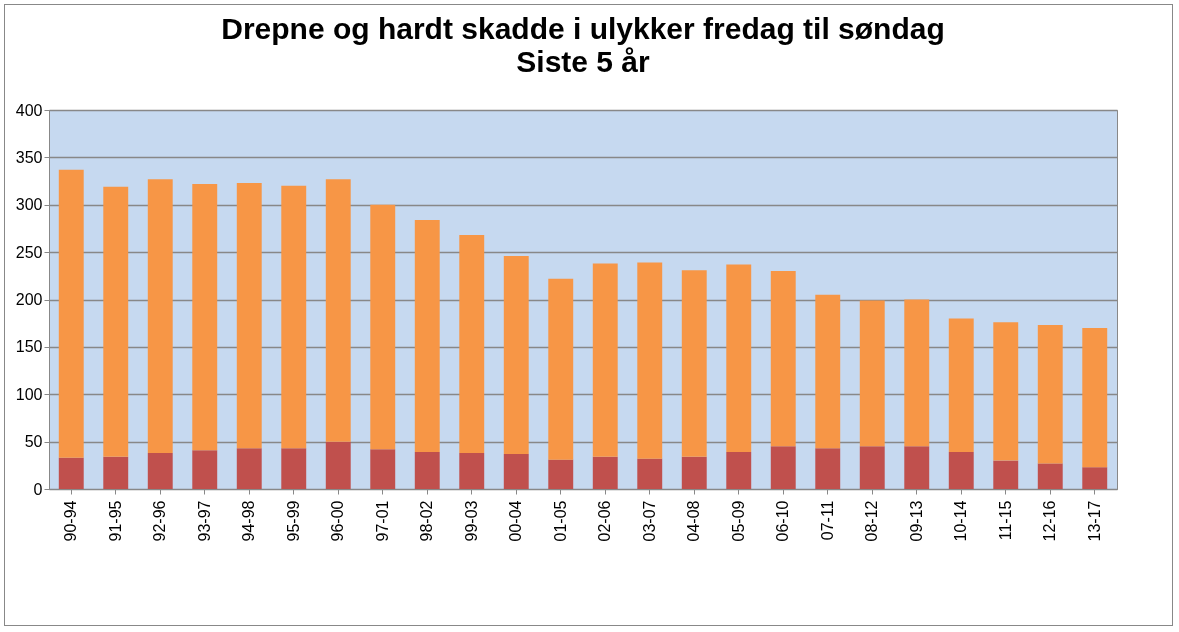 Image resolution: width=1179 pixels, height=632 pixels. Describe the element at coordinates (827, 520) in the screenshot. I see `x-tick-label: 07-11` at that location.